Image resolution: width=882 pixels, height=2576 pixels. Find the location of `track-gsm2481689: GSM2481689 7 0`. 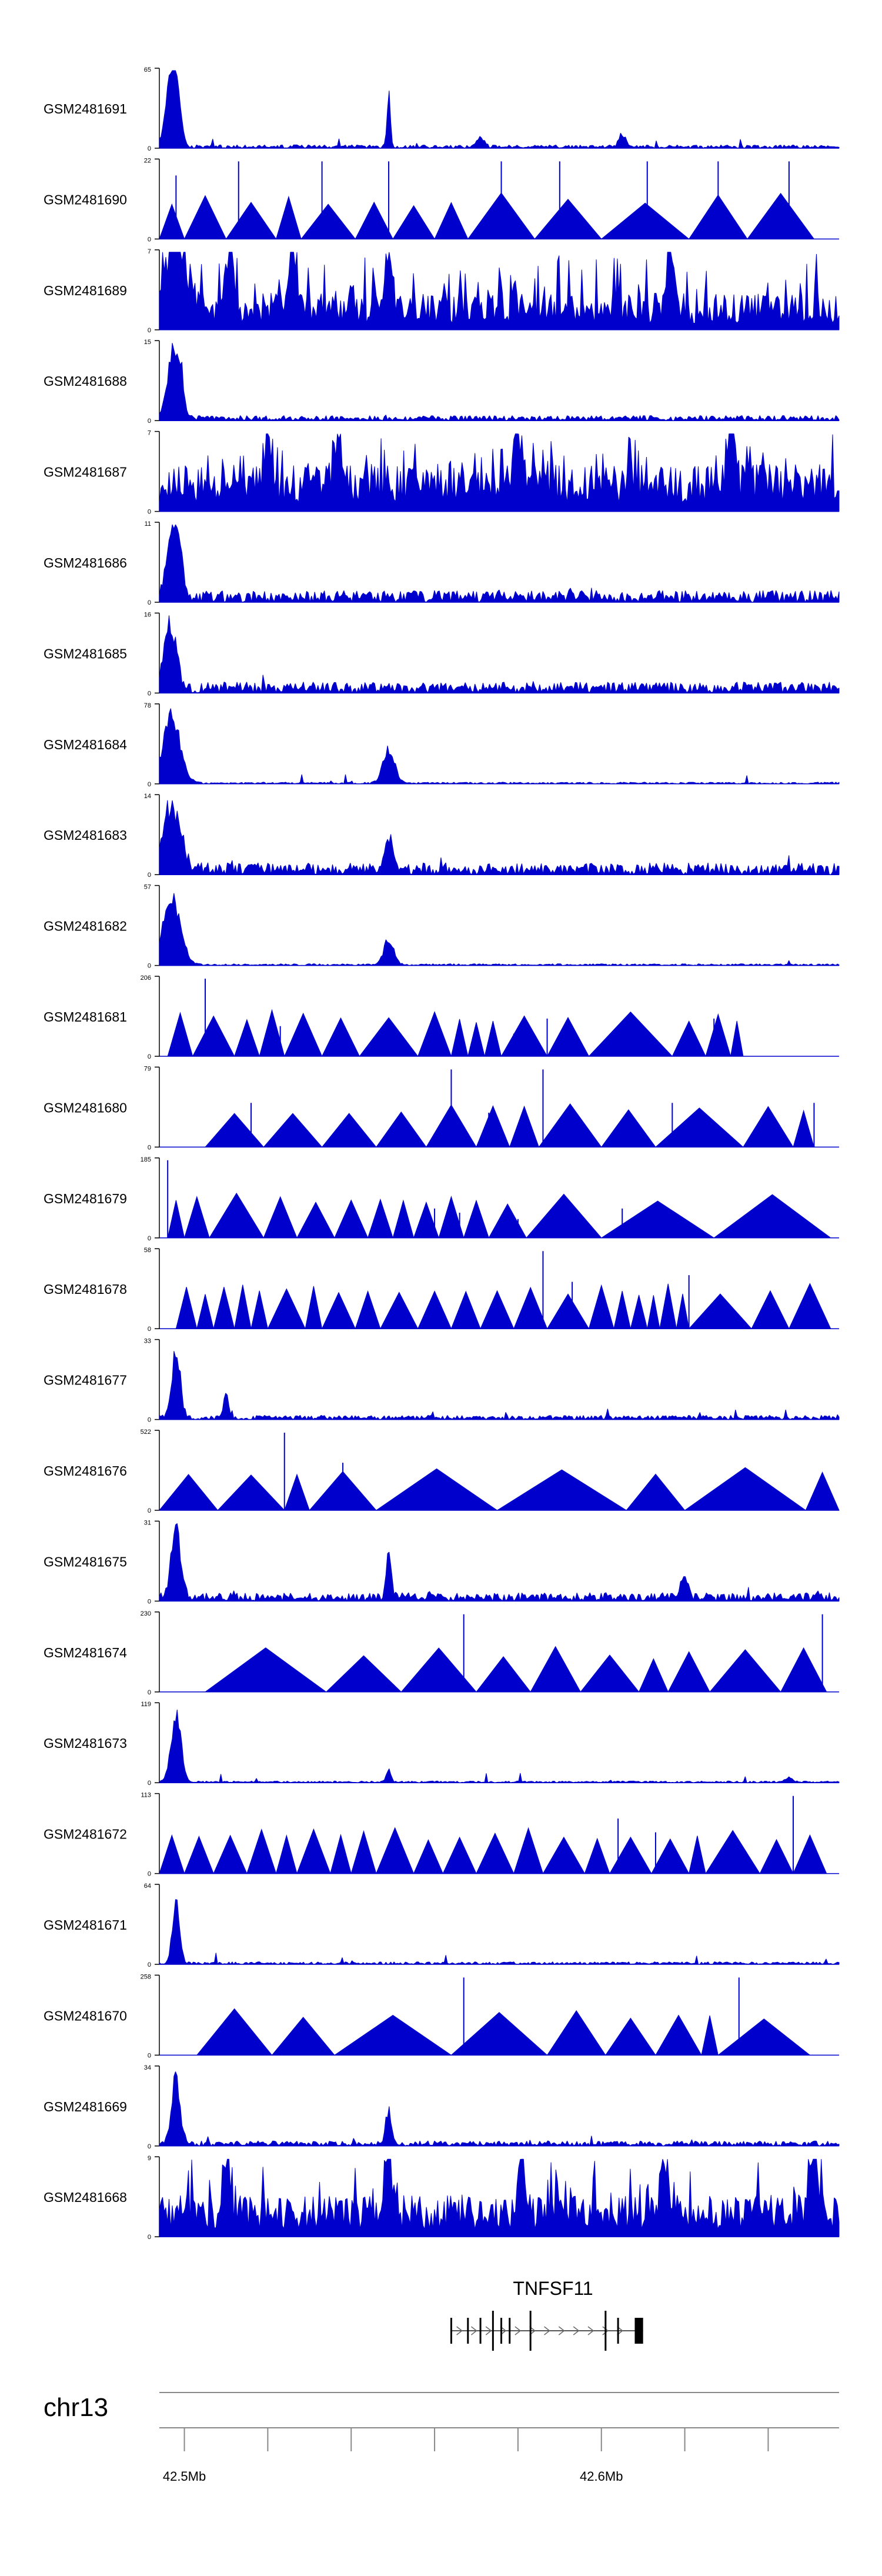

track-gsm2481689: GSM2481689 7 0 is located at coordinates (442, 291).